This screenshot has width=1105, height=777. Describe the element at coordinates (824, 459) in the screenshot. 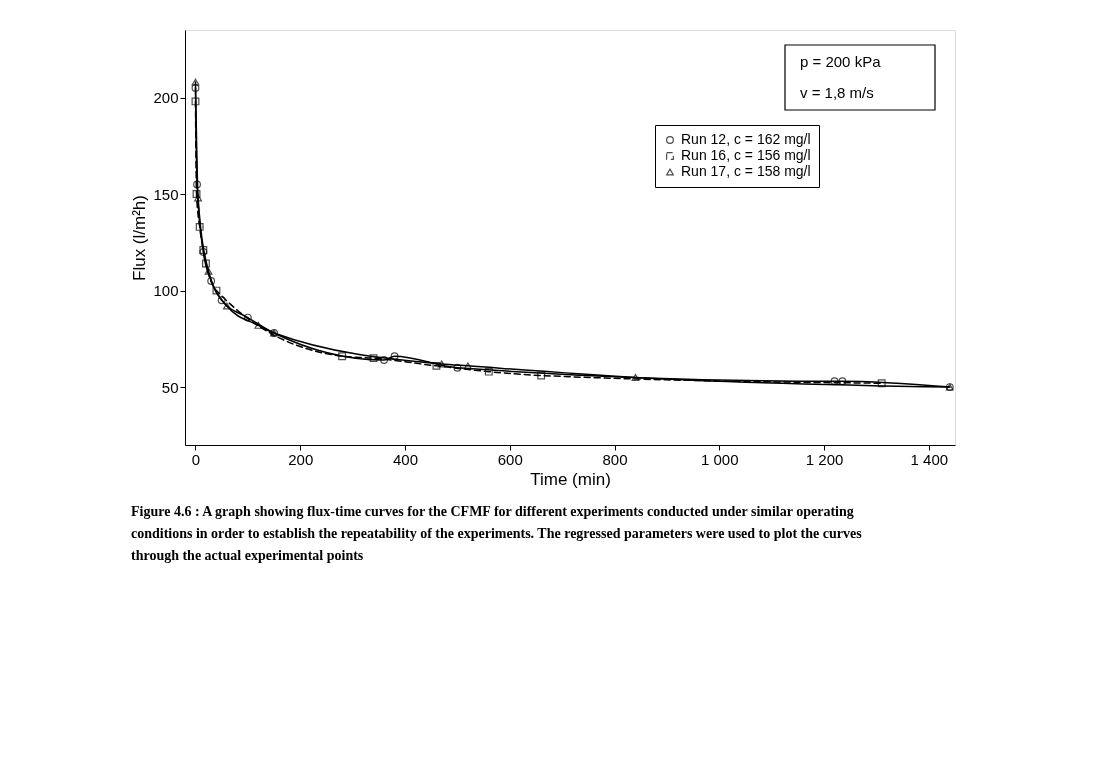

I see `x-tick-label: 1 200` at that location.